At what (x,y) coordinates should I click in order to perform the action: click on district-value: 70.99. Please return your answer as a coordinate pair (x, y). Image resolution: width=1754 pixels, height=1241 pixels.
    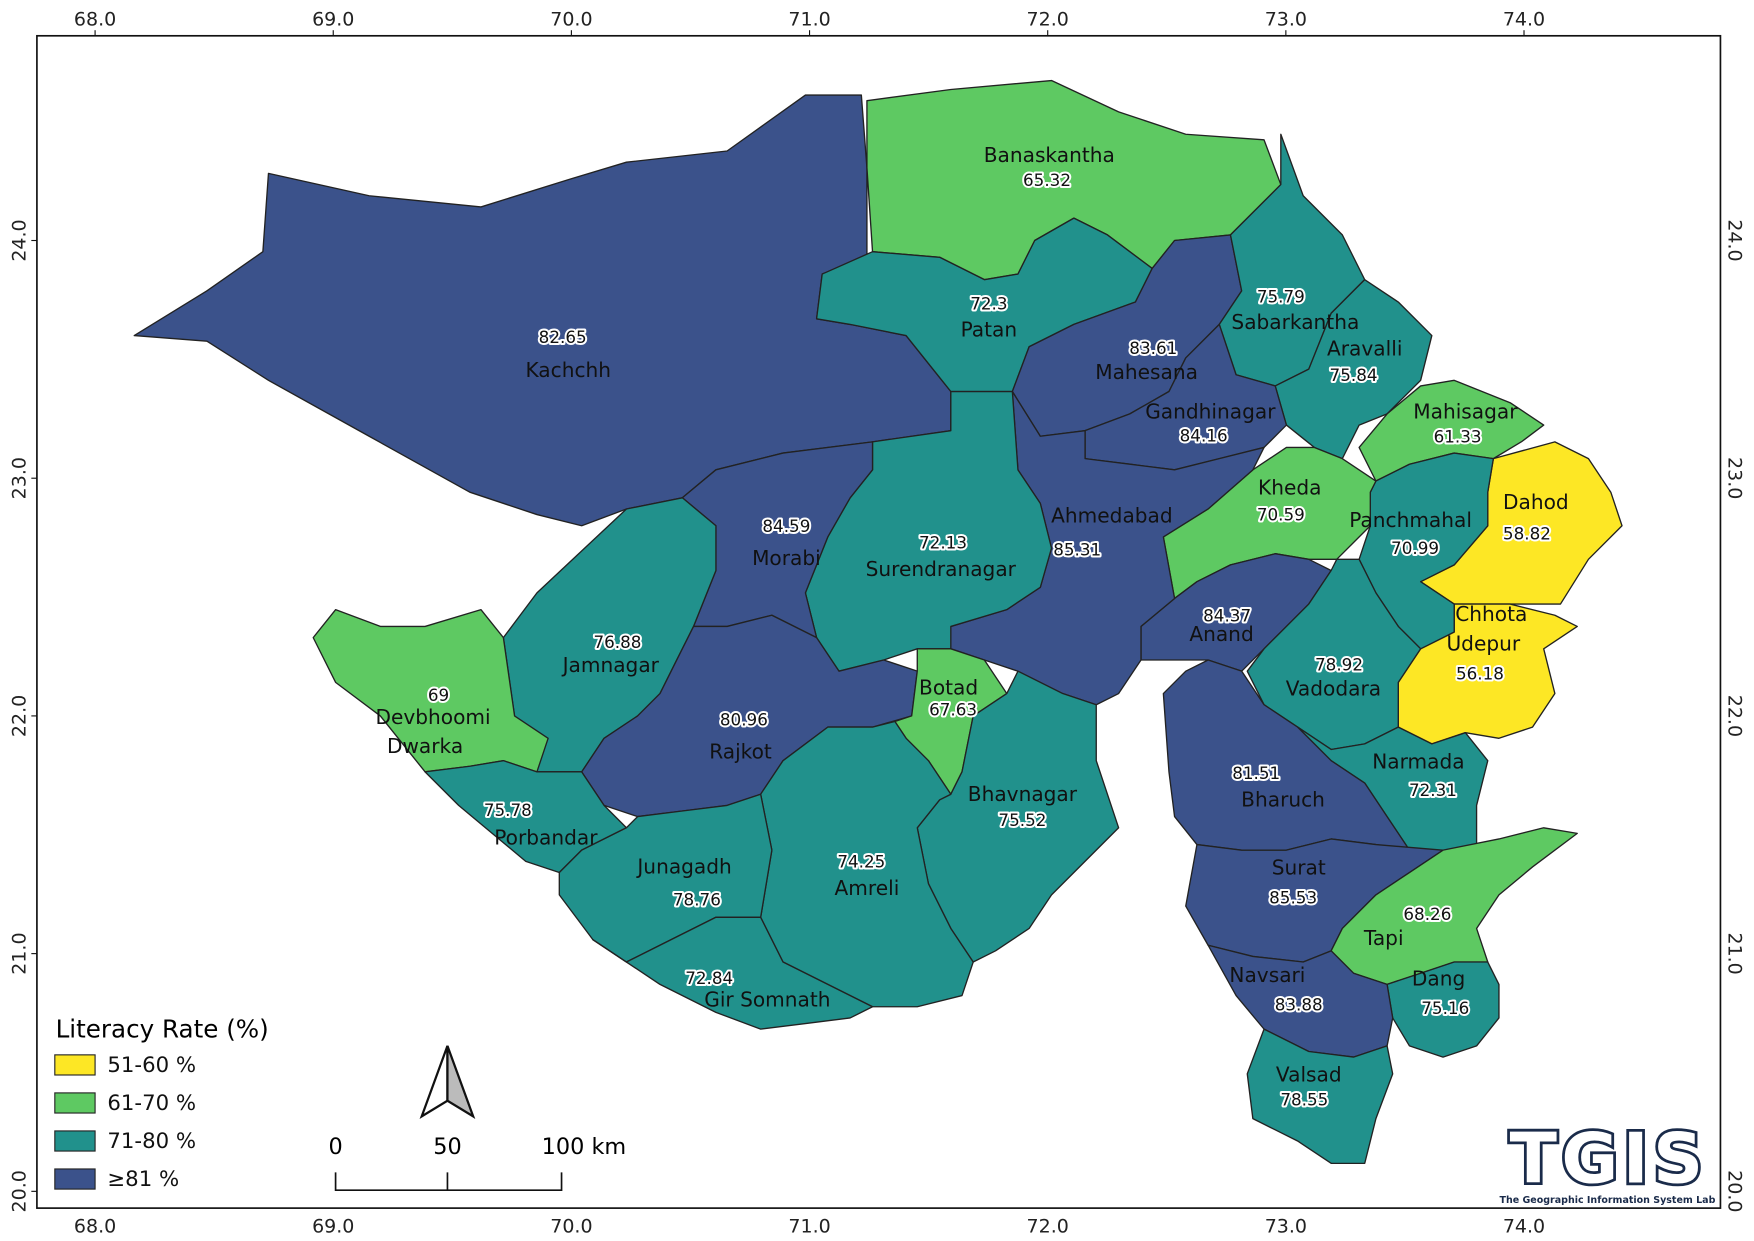
    Looking at the image, I should click on (1415, 548).